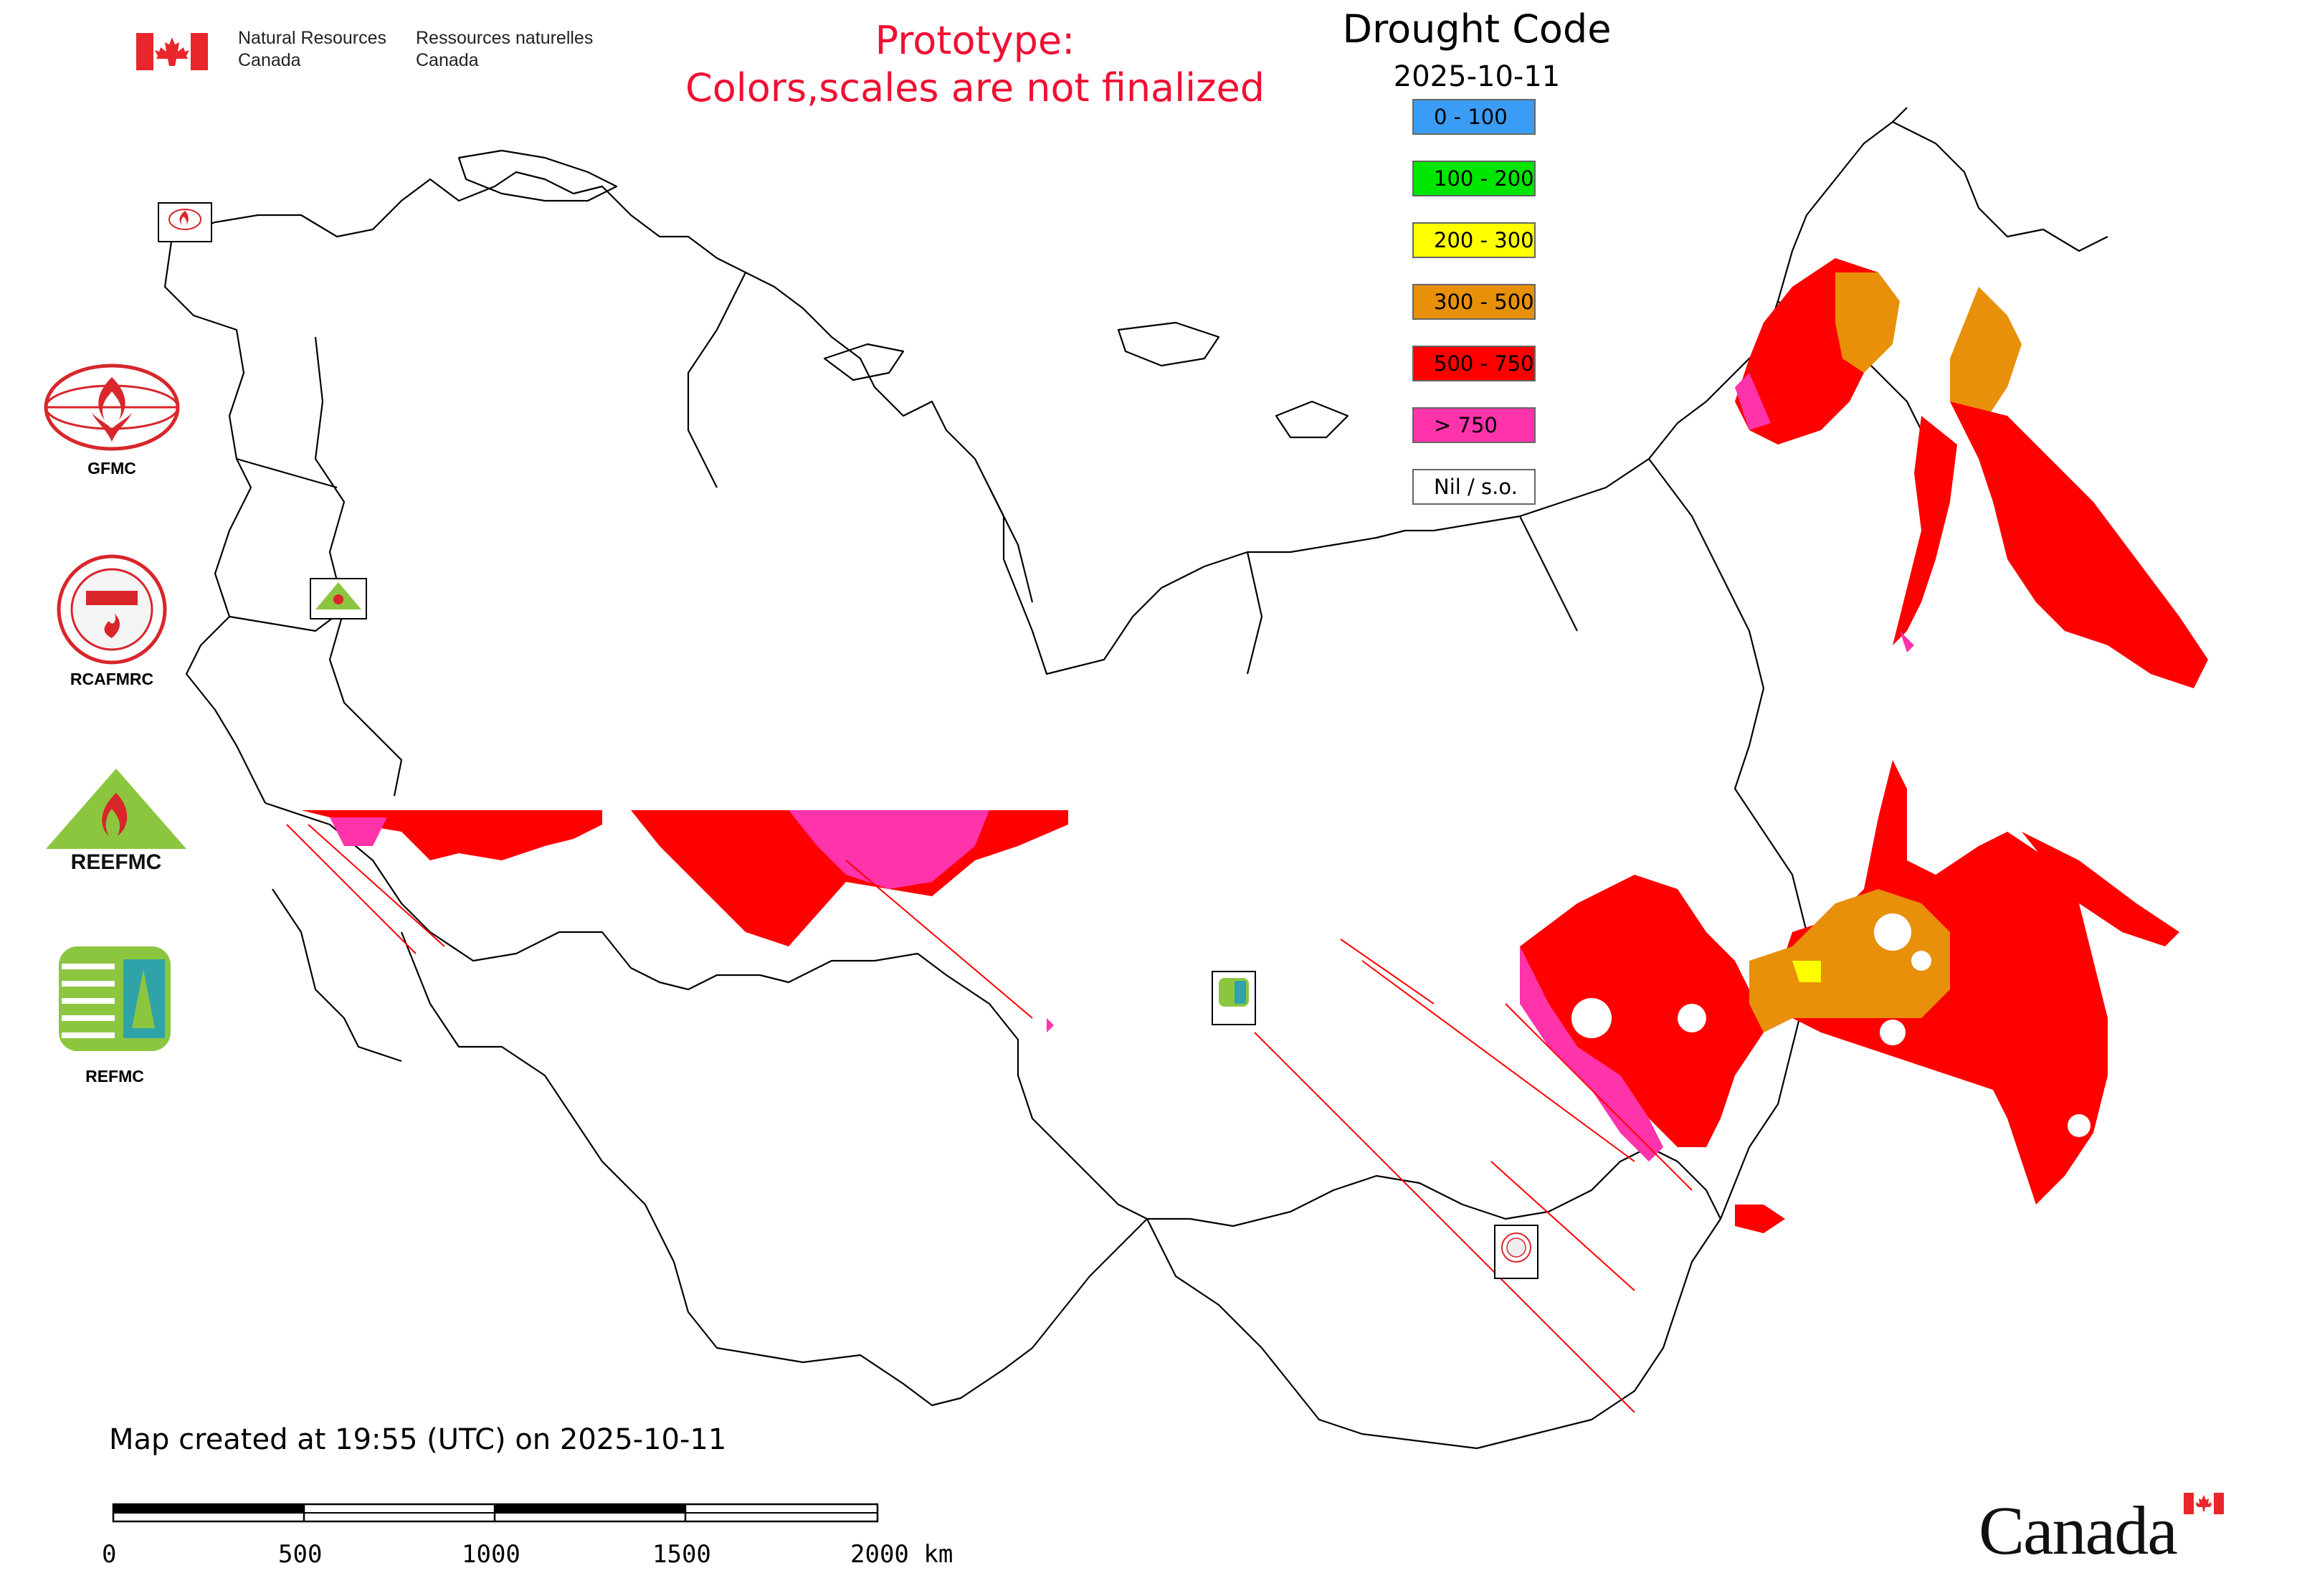 Image resolution: width=2302 pixels, height=1596 pixels. I want to click on scale-bar: 0 500 1000 1500 2000 km, so click(535, 1542).